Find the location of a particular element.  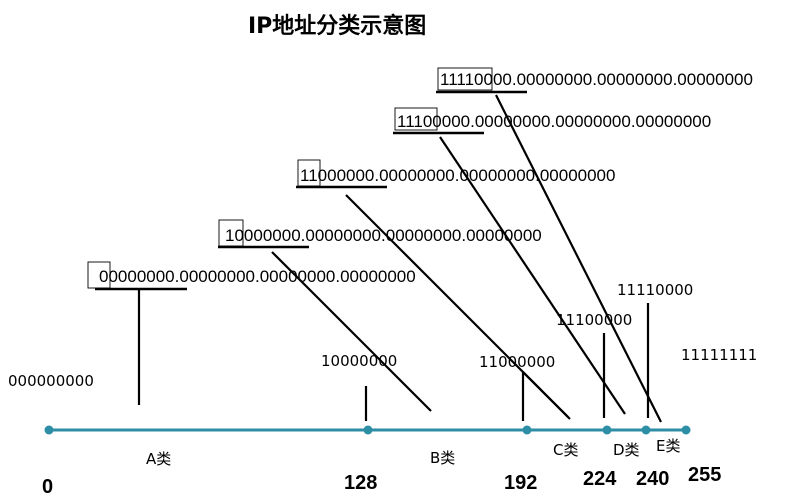

row-b-rest: 0000000.00000000.00000000.00000000 is located at coordinates (387, 235).